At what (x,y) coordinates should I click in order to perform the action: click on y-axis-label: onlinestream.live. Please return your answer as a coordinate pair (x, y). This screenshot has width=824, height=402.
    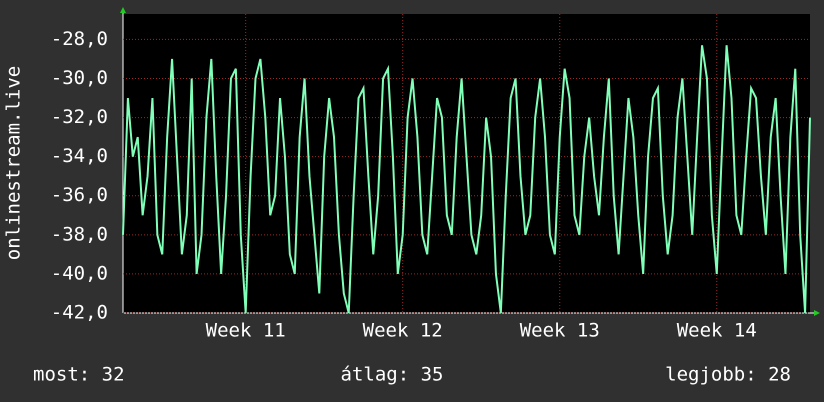
    Looking at the image, I should click on (14, 163).